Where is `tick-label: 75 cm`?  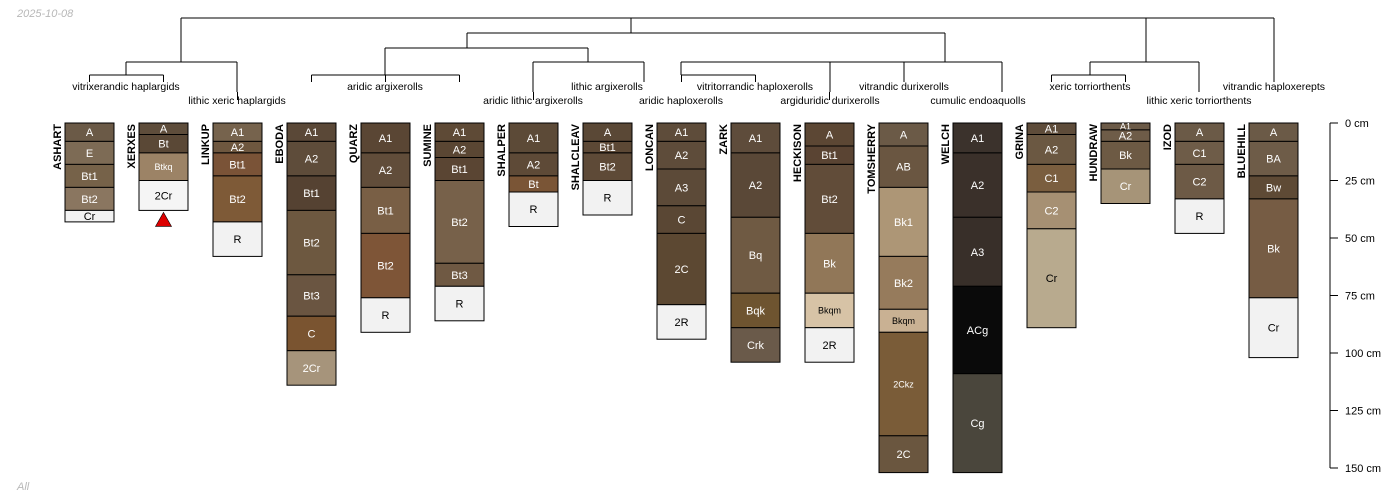 tick-label: 75 cm is located at coordinates (1360, 297).